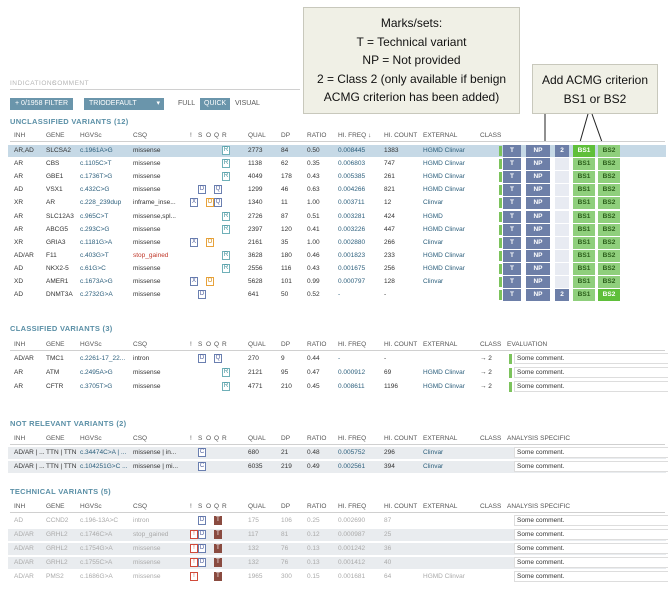  Describe the element at coordinates (317, 344) in the screenshot. I see `column-header-ratio: RATIO` at that location.